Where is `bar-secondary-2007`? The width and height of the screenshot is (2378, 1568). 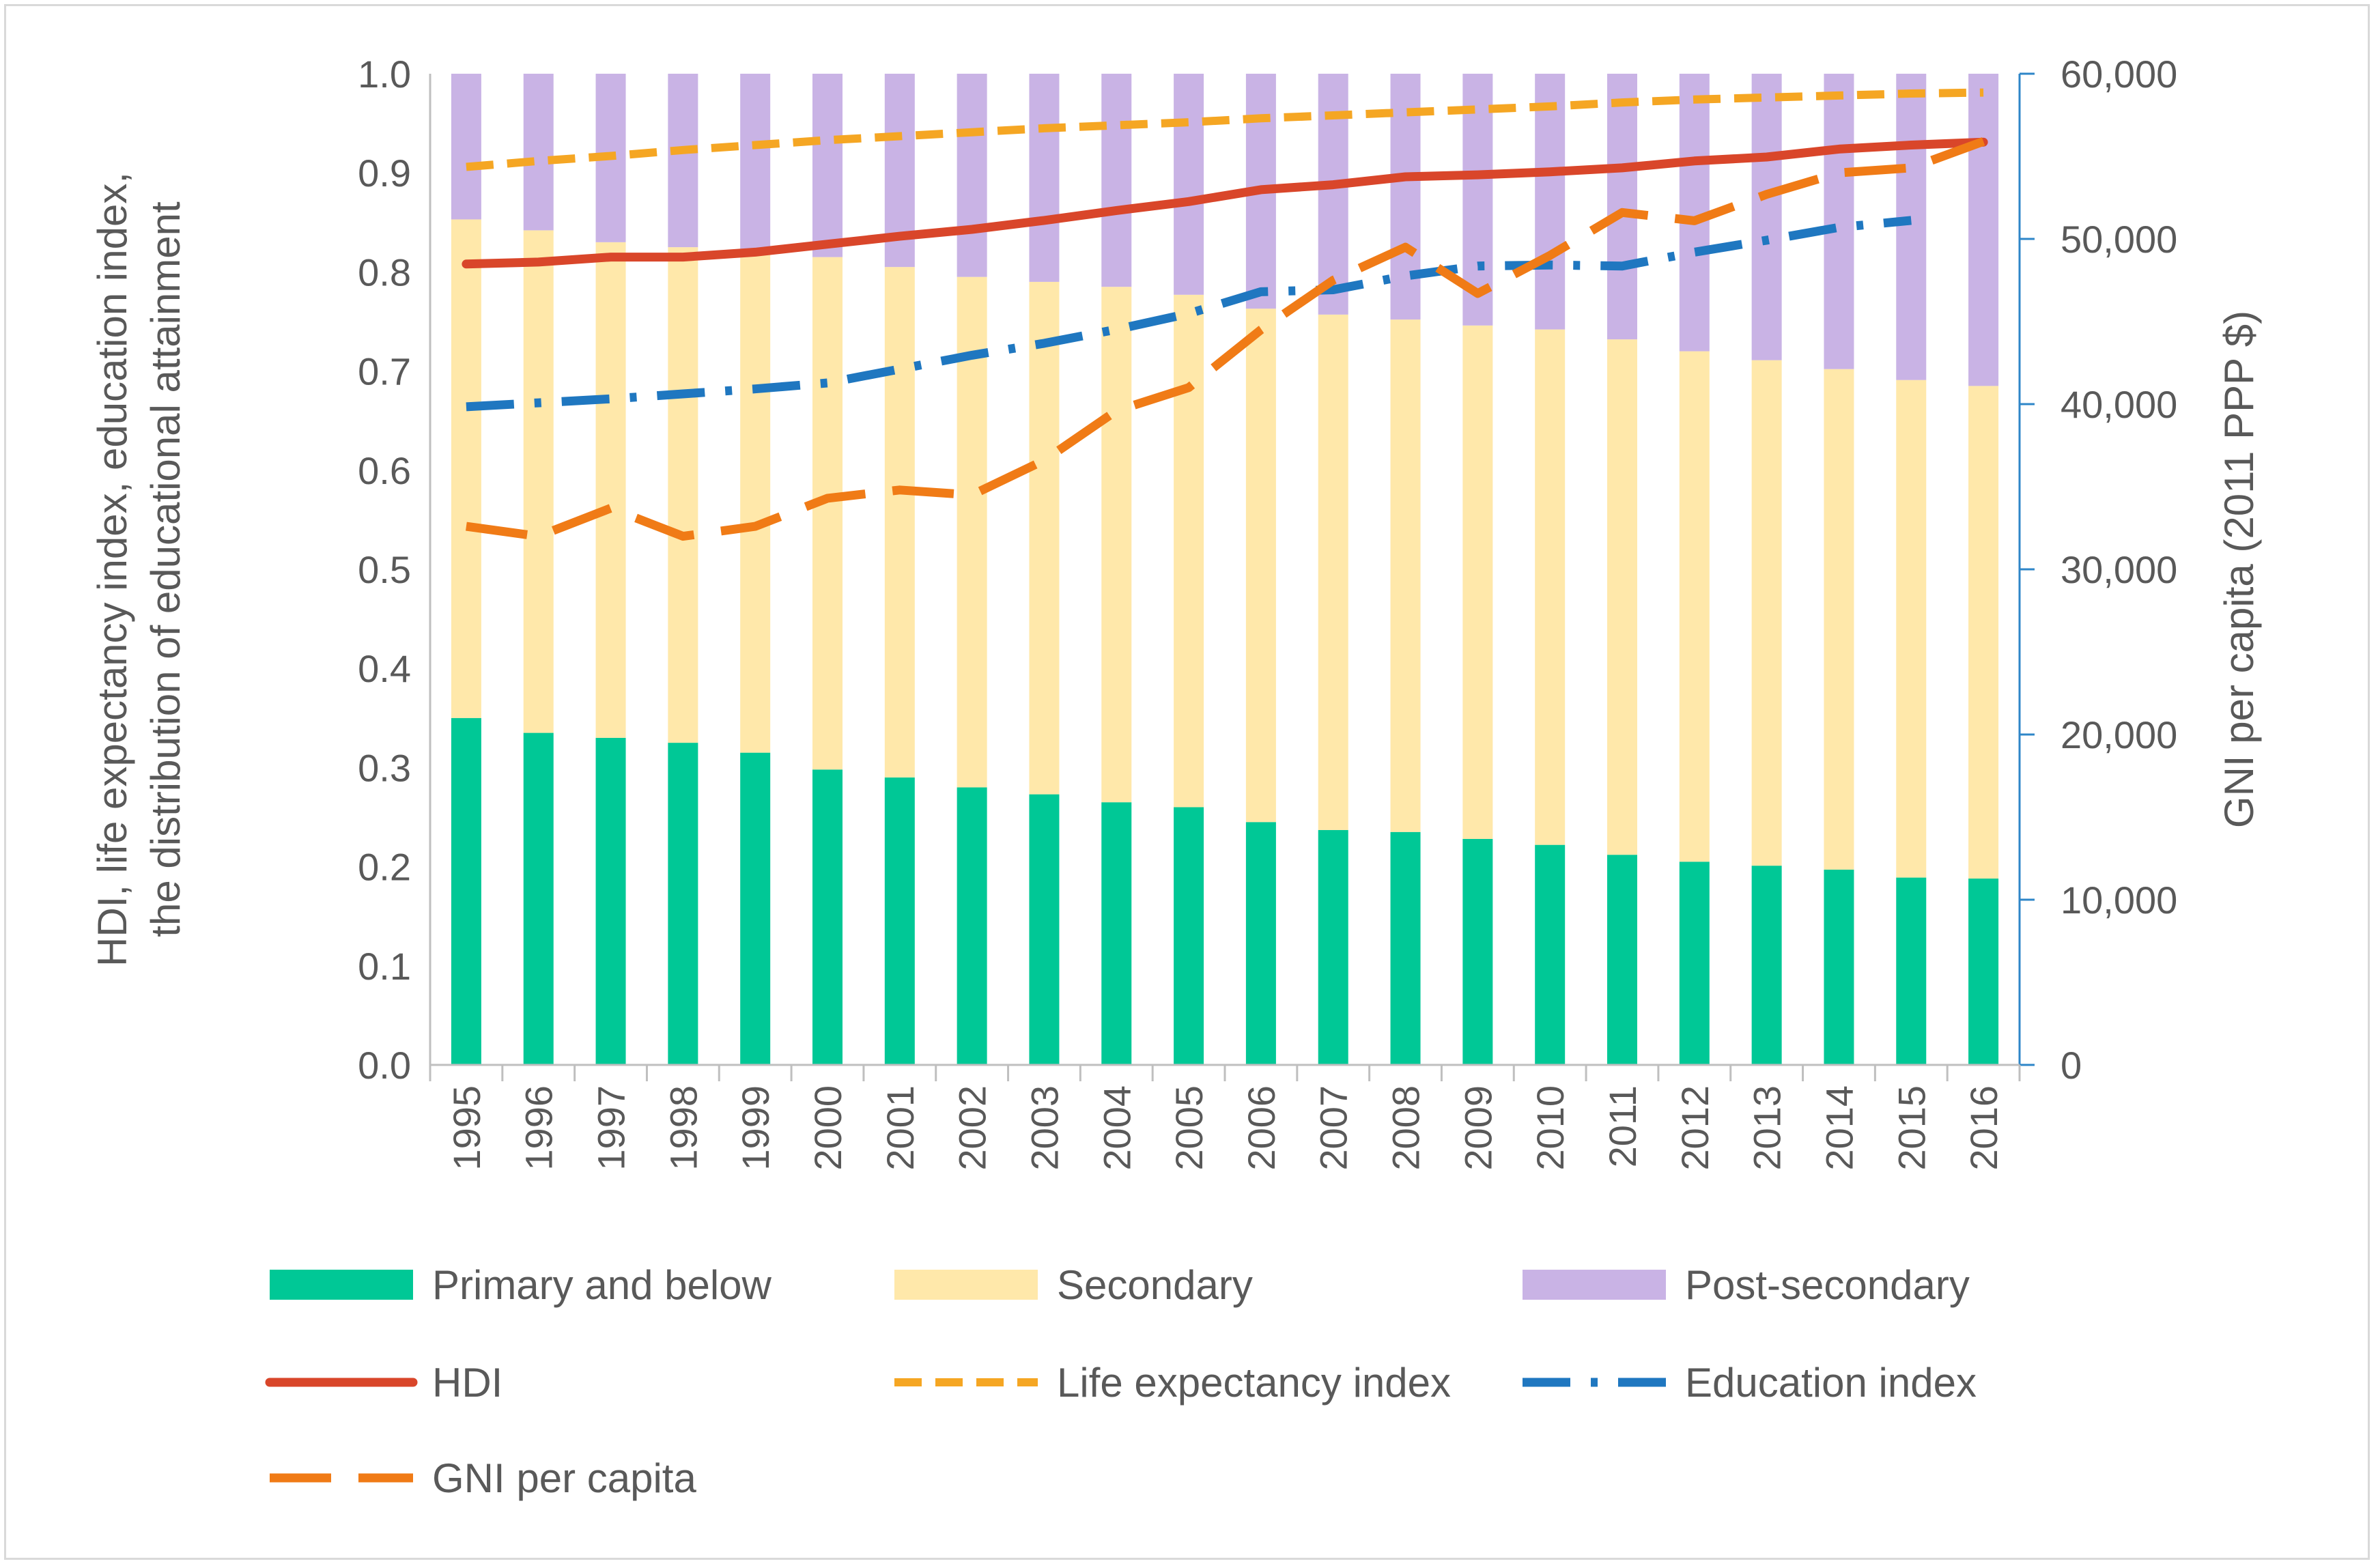 bar-secondary-2007 is located at coordinates (1333, 572).